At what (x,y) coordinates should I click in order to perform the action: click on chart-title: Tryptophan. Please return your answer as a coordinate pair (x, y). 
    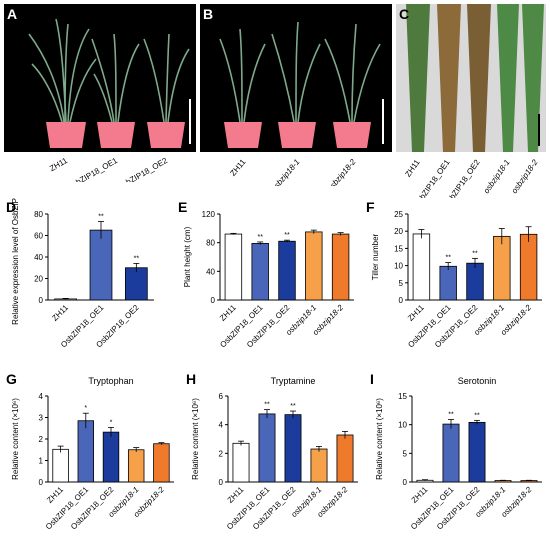
    Looking at the image, I should click on (110, 381).